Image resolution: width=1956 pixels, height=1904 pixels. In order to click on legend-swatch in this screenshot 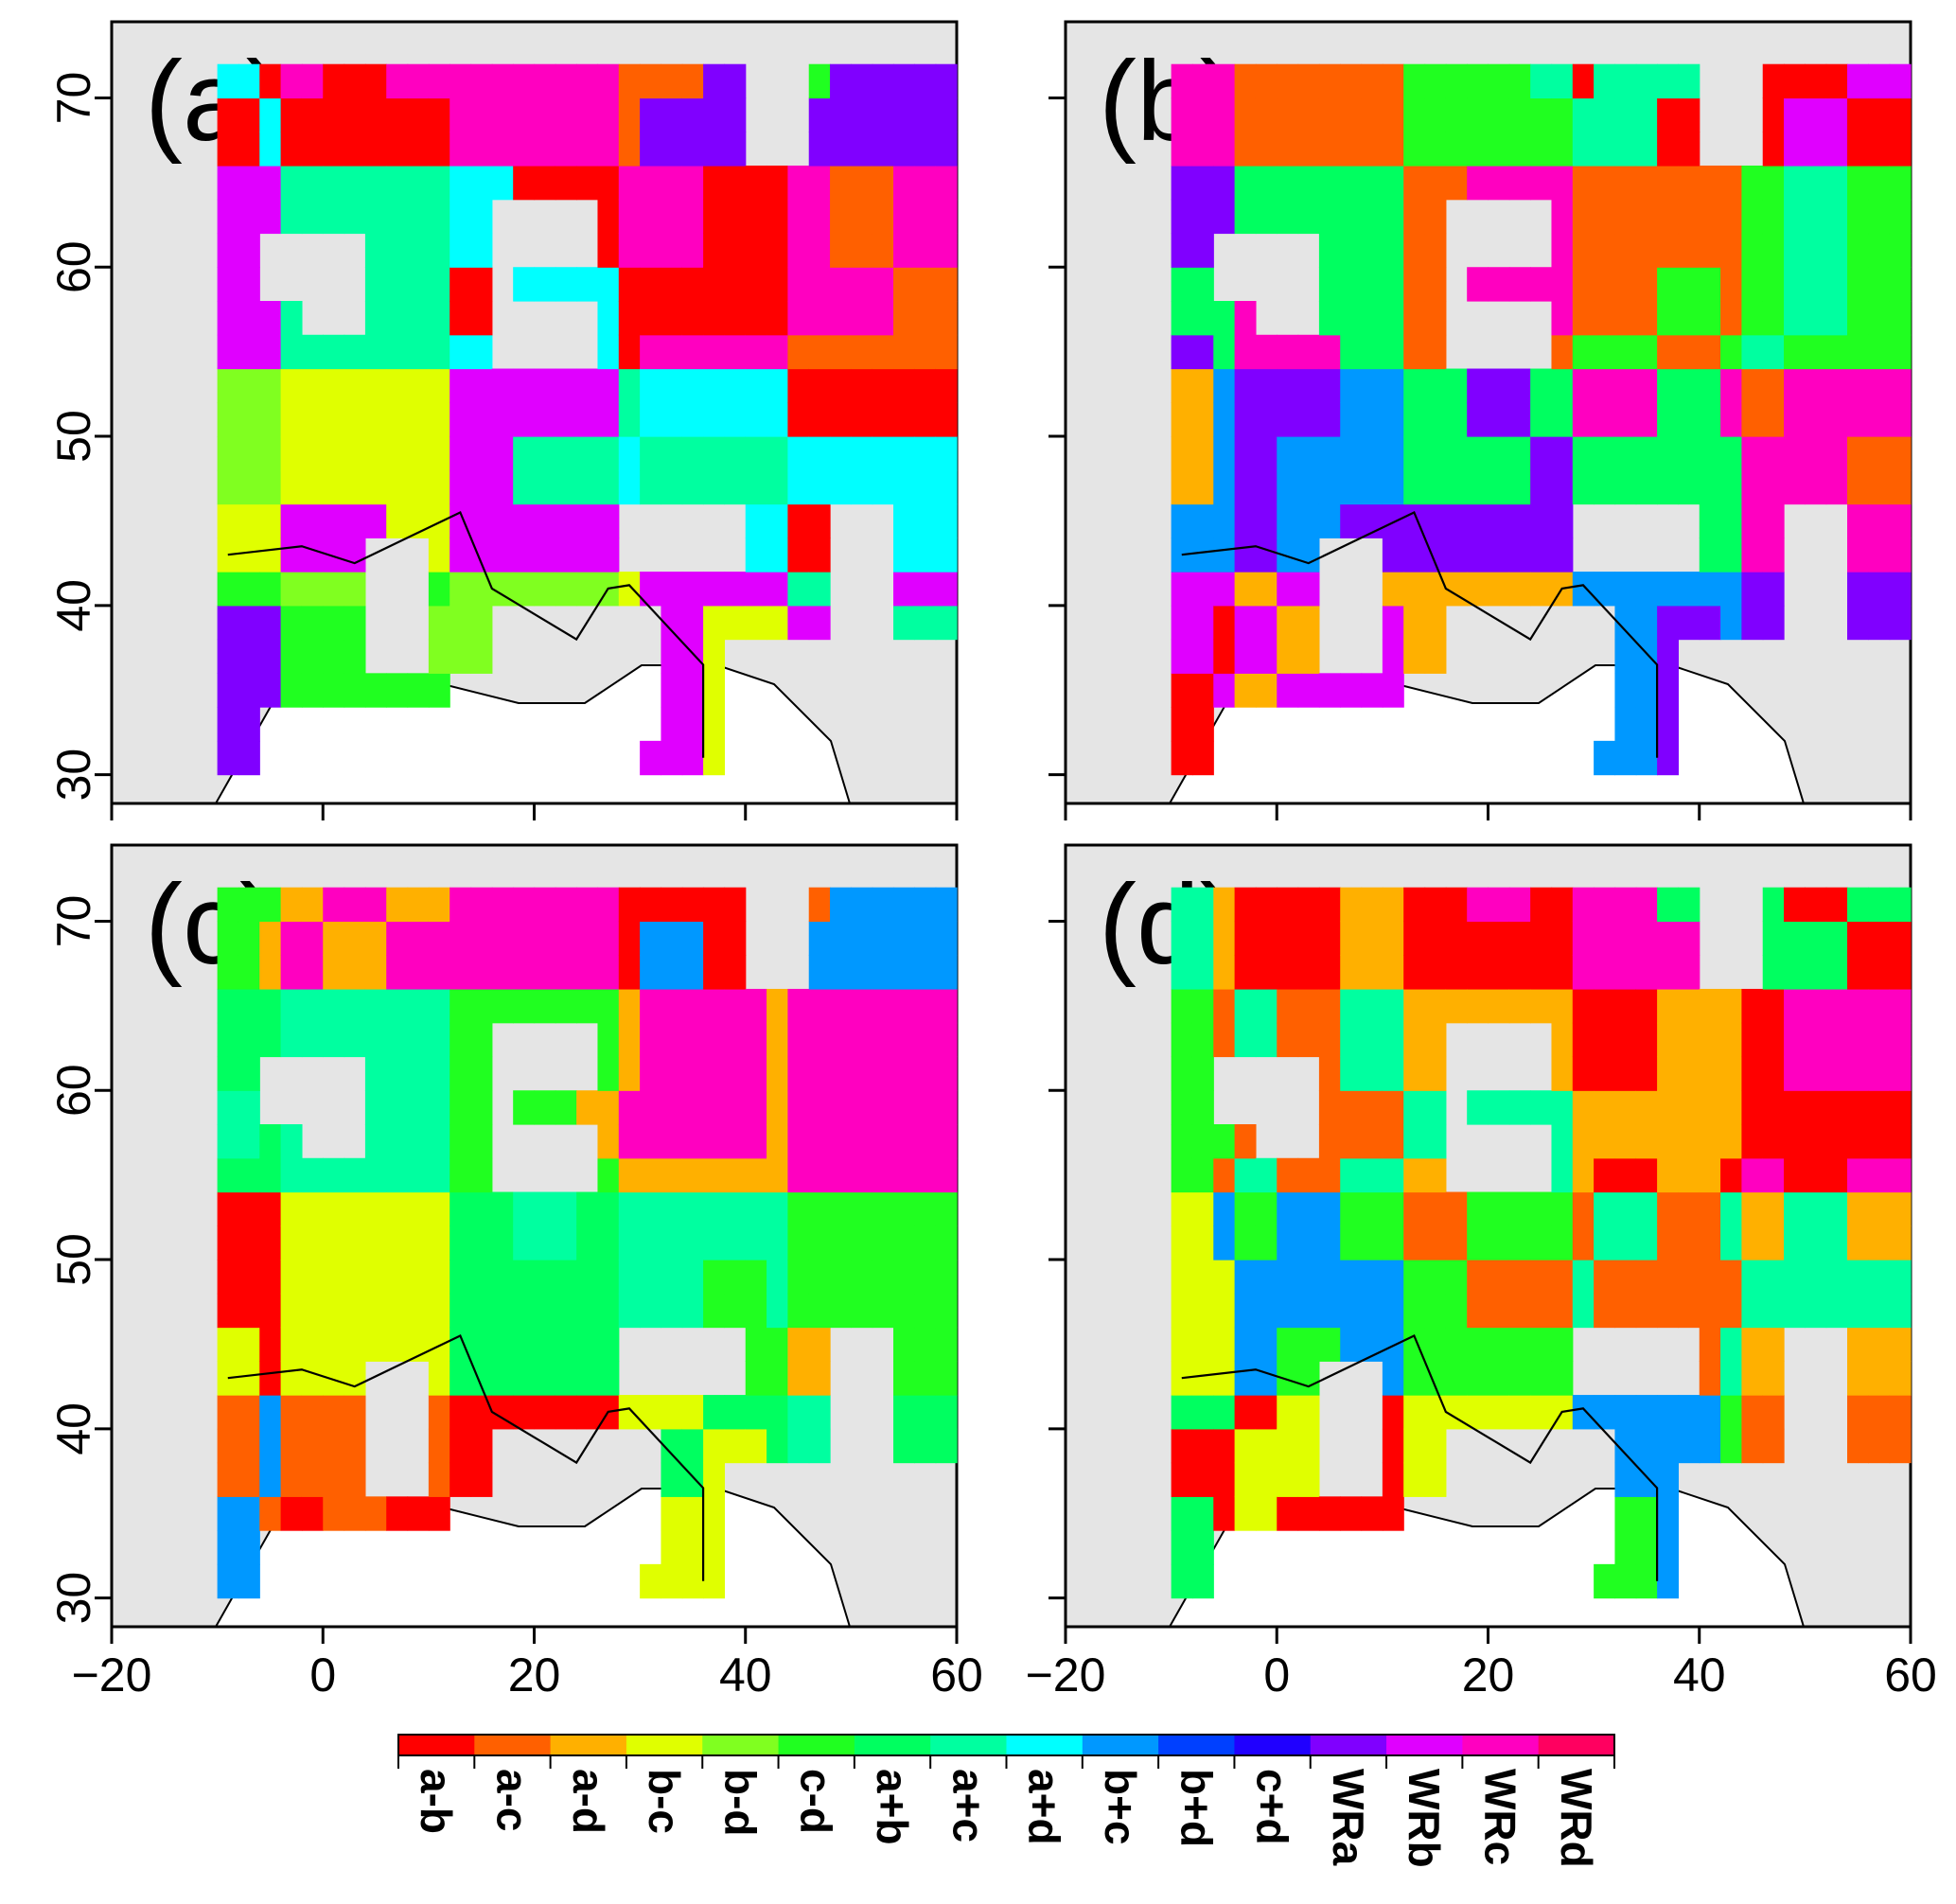, I will do `click(513, 1745)`.